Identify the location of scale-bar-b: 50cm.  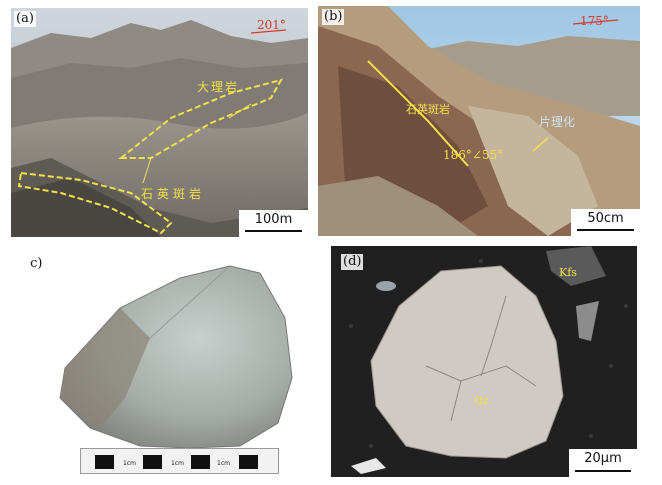
(605, 222).